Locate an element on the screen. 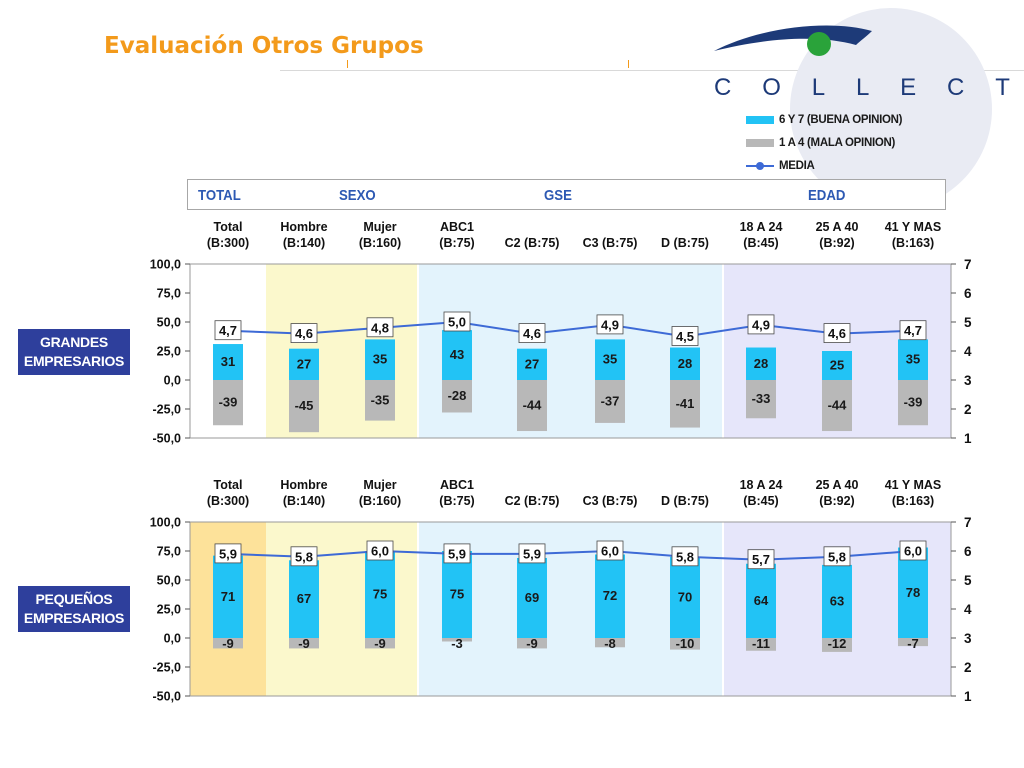 The width and height of the screenshot is (1024, 768). legend-item-media: MEDIA is located at coordinates (824, 165).